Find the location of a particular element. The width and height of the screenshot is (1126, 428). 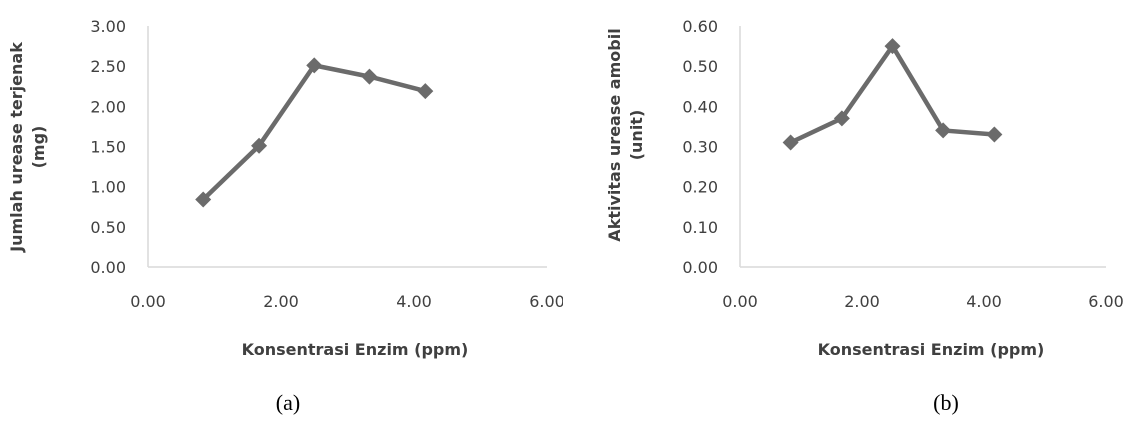

y-tick-label: 1.50 is located at coordinates (108, 147).